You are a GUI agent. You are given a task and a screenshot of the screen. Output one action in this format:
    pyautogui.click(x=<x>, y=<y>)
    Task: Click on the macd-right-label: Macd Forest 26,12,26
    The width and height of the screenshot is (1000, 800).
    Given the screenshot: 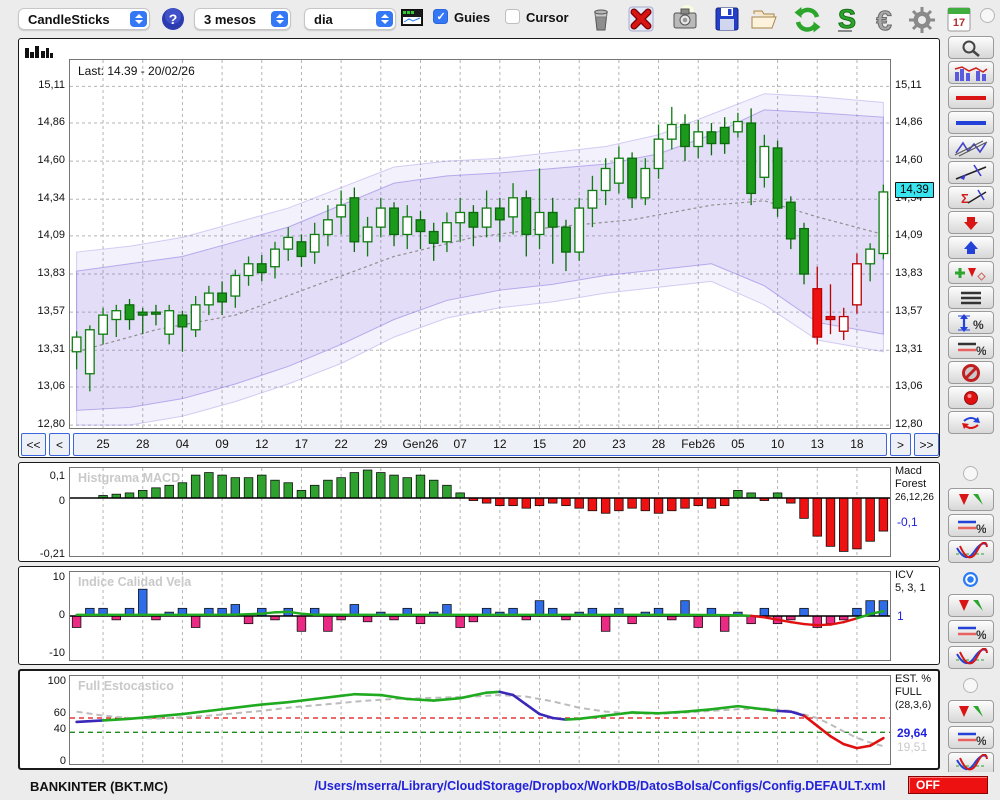 What is the action you would take?
    pyautogui.click(x=914, y=484)
    